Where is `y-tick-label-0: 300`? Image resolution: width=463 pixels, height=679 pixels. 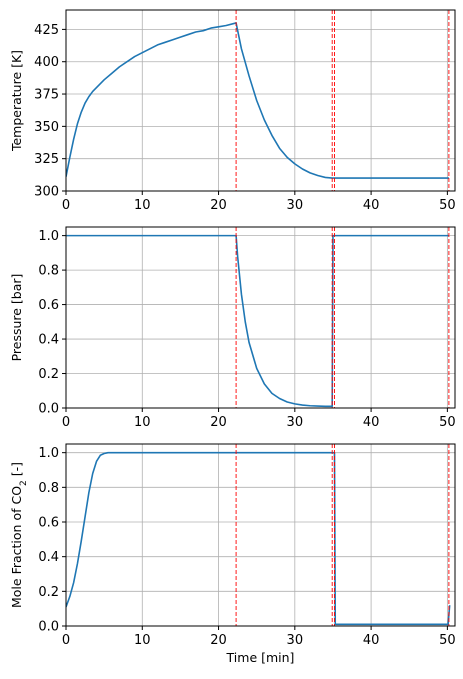 y-tick-label-0: 300 is located at coordinates (46, 192).